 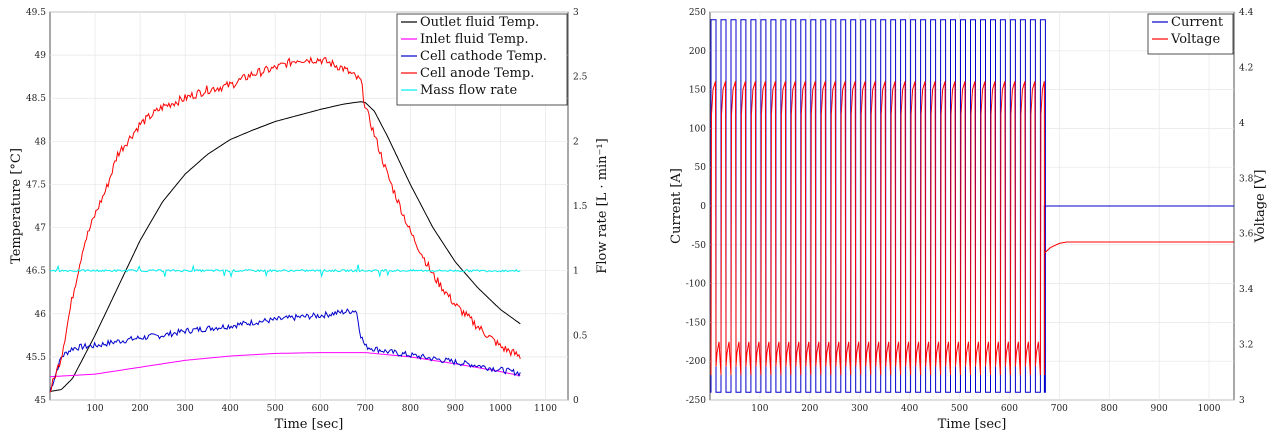 What do you see at coordinates (697, 91) in the screenshot?
I see `y-tick-label: 150` at bounding box center [697, 91].